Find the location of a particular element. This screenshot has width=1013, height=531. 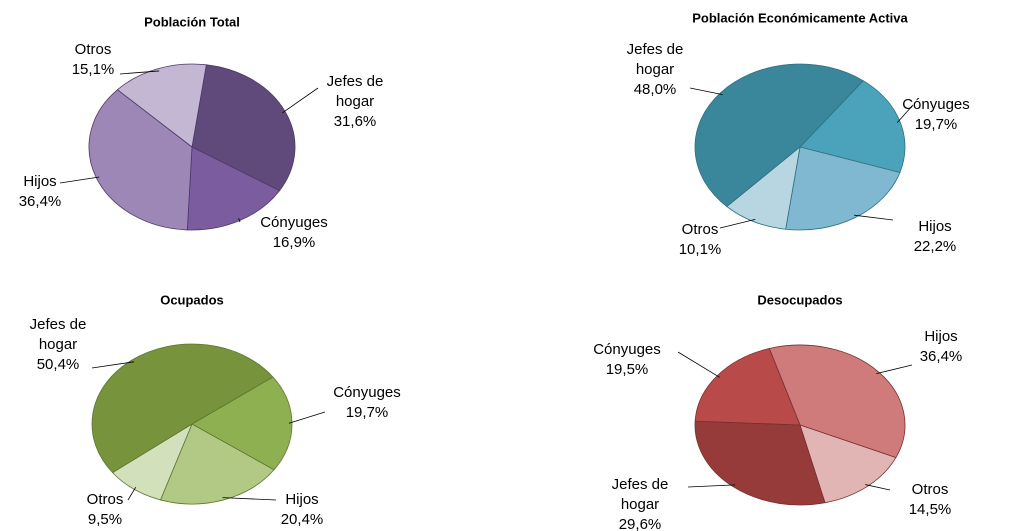

value-label: 20,4% is located at coordinates (302, 519).